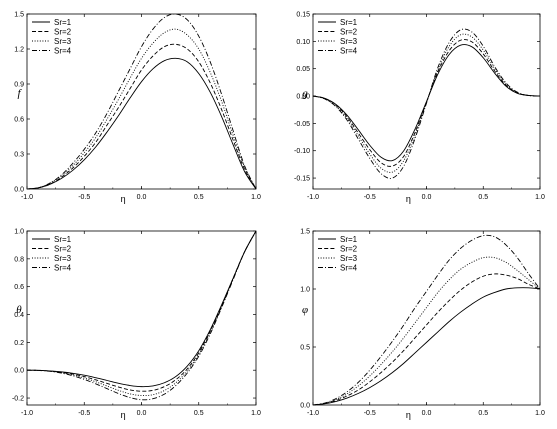  What do you see at coordinates (305, 348) in the screenshot?
I see `y-tick-label: 0.5` at bounding box center [305, 348].